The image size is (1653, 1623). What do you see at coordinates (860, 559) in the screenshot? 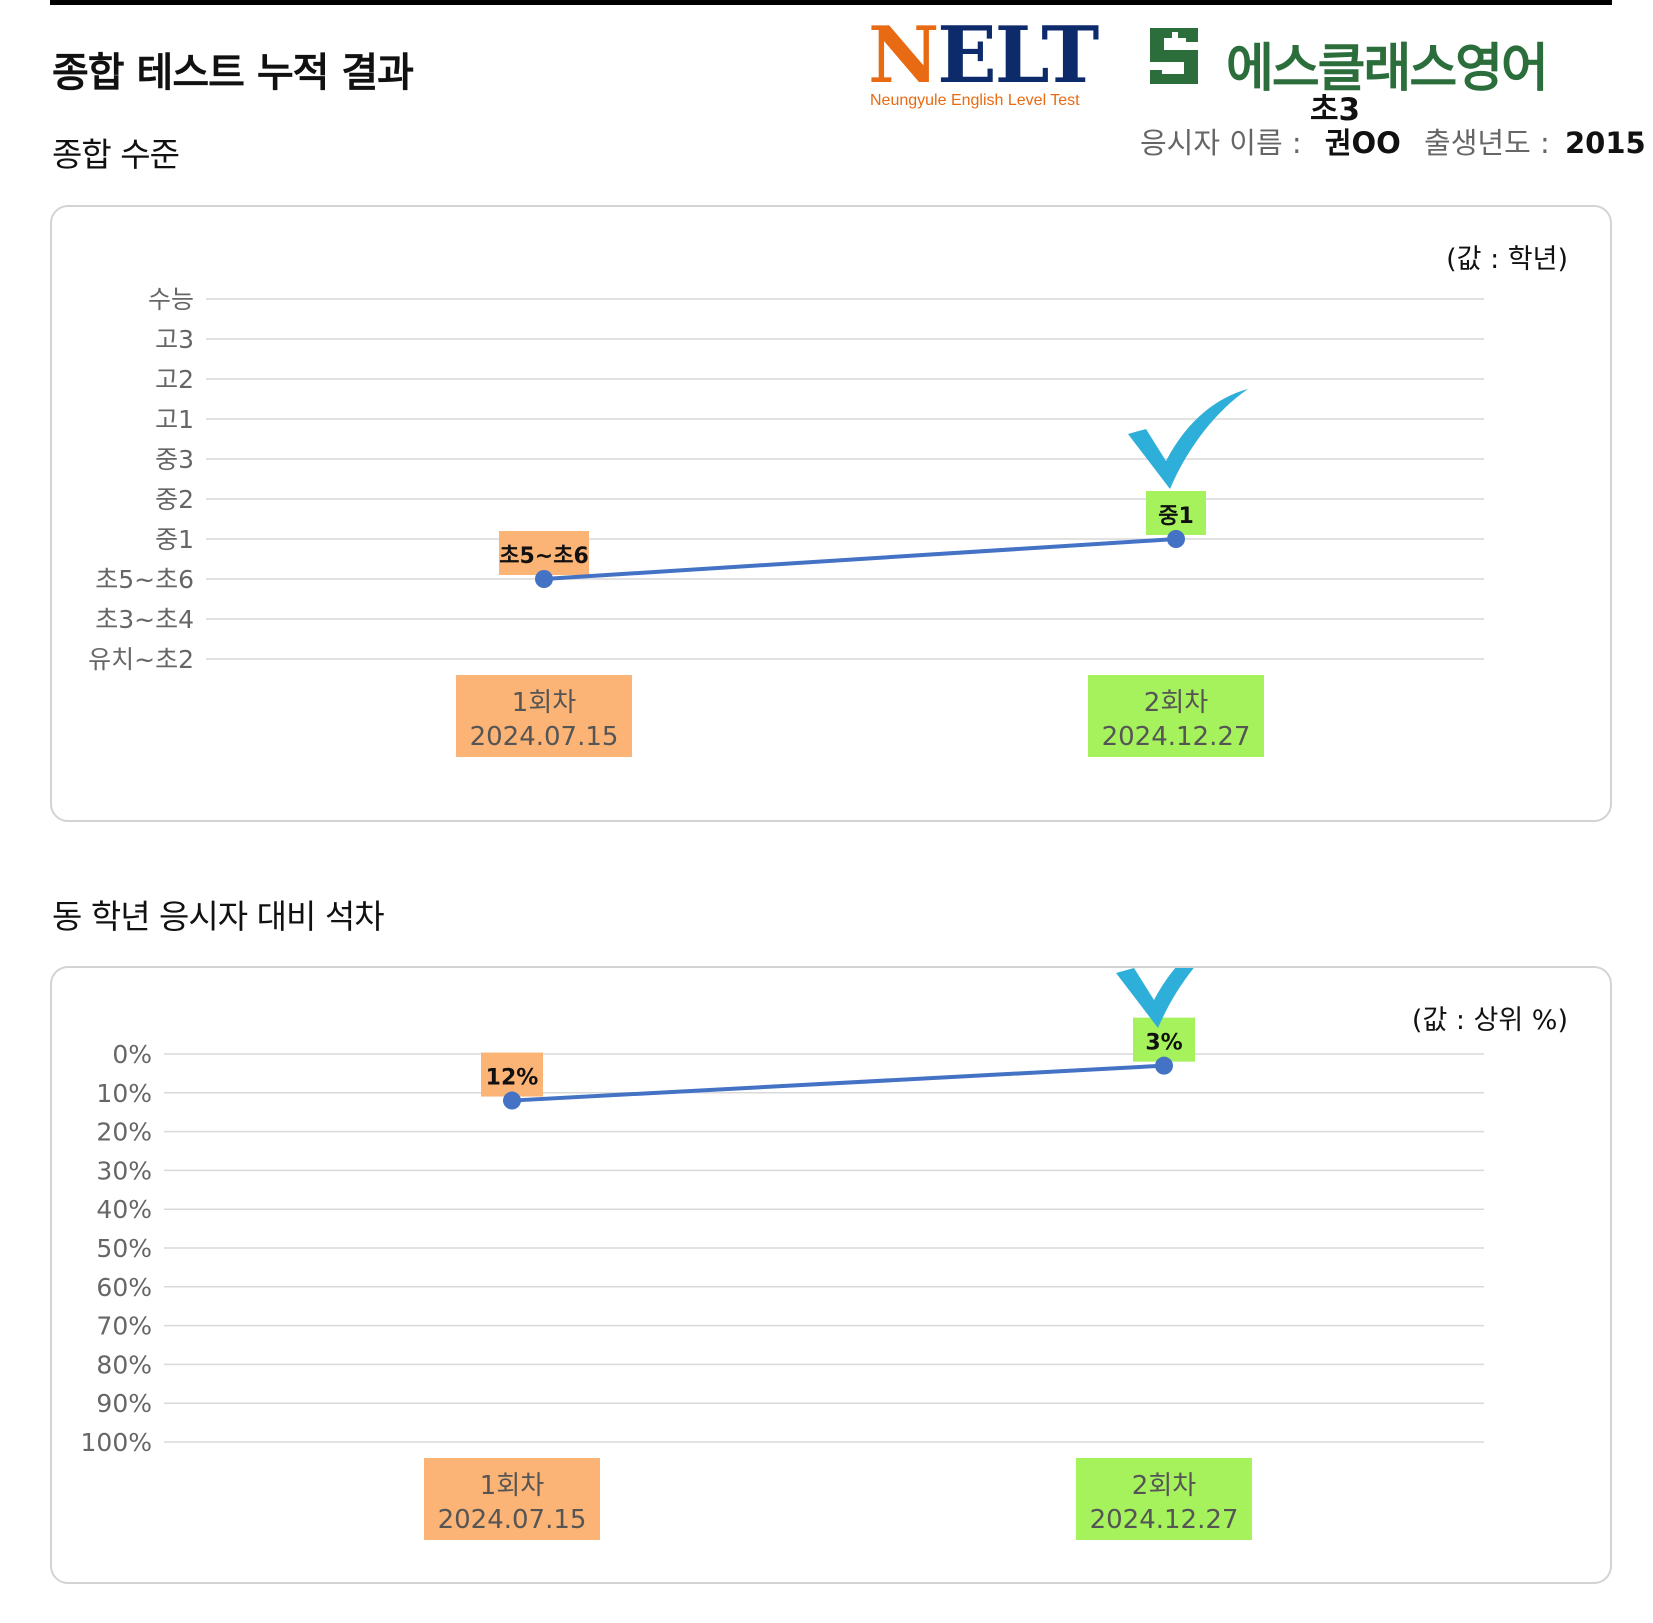
I see `level-series-line` at bounding box center [860, 559].